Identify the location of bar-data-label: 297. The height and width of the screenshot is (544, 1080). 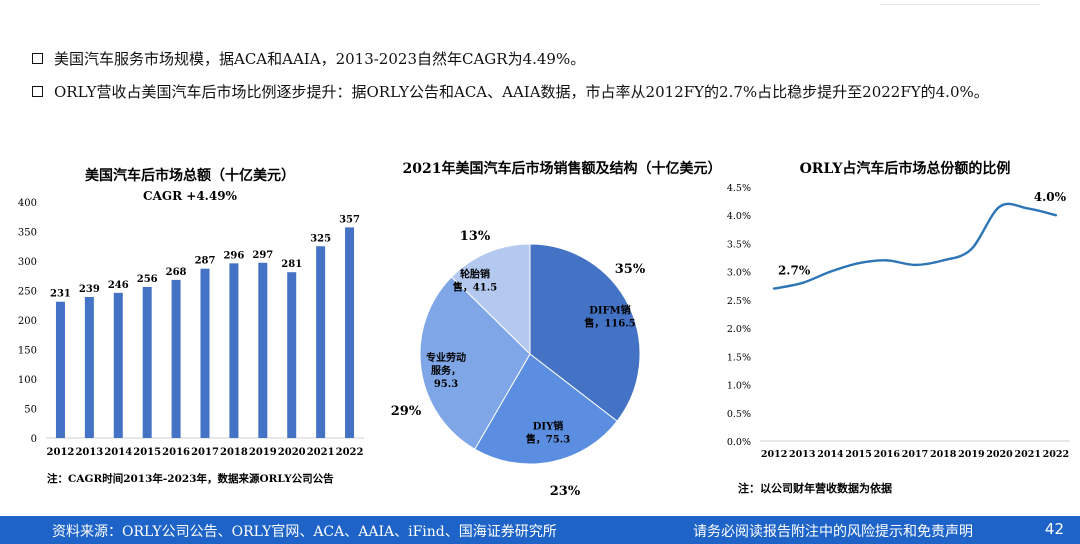
(262, 255).